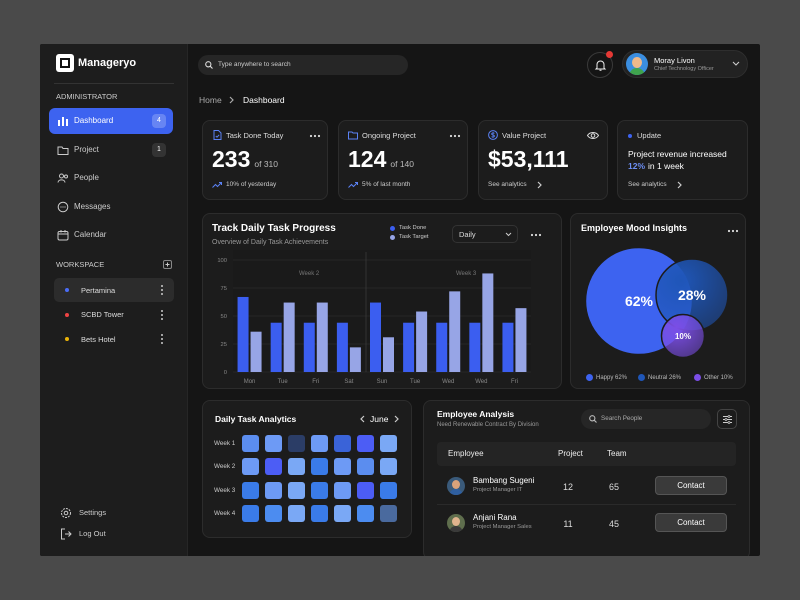 This screenshot has width=800, height=600. I want to click on prev-month, so click(362, 419).